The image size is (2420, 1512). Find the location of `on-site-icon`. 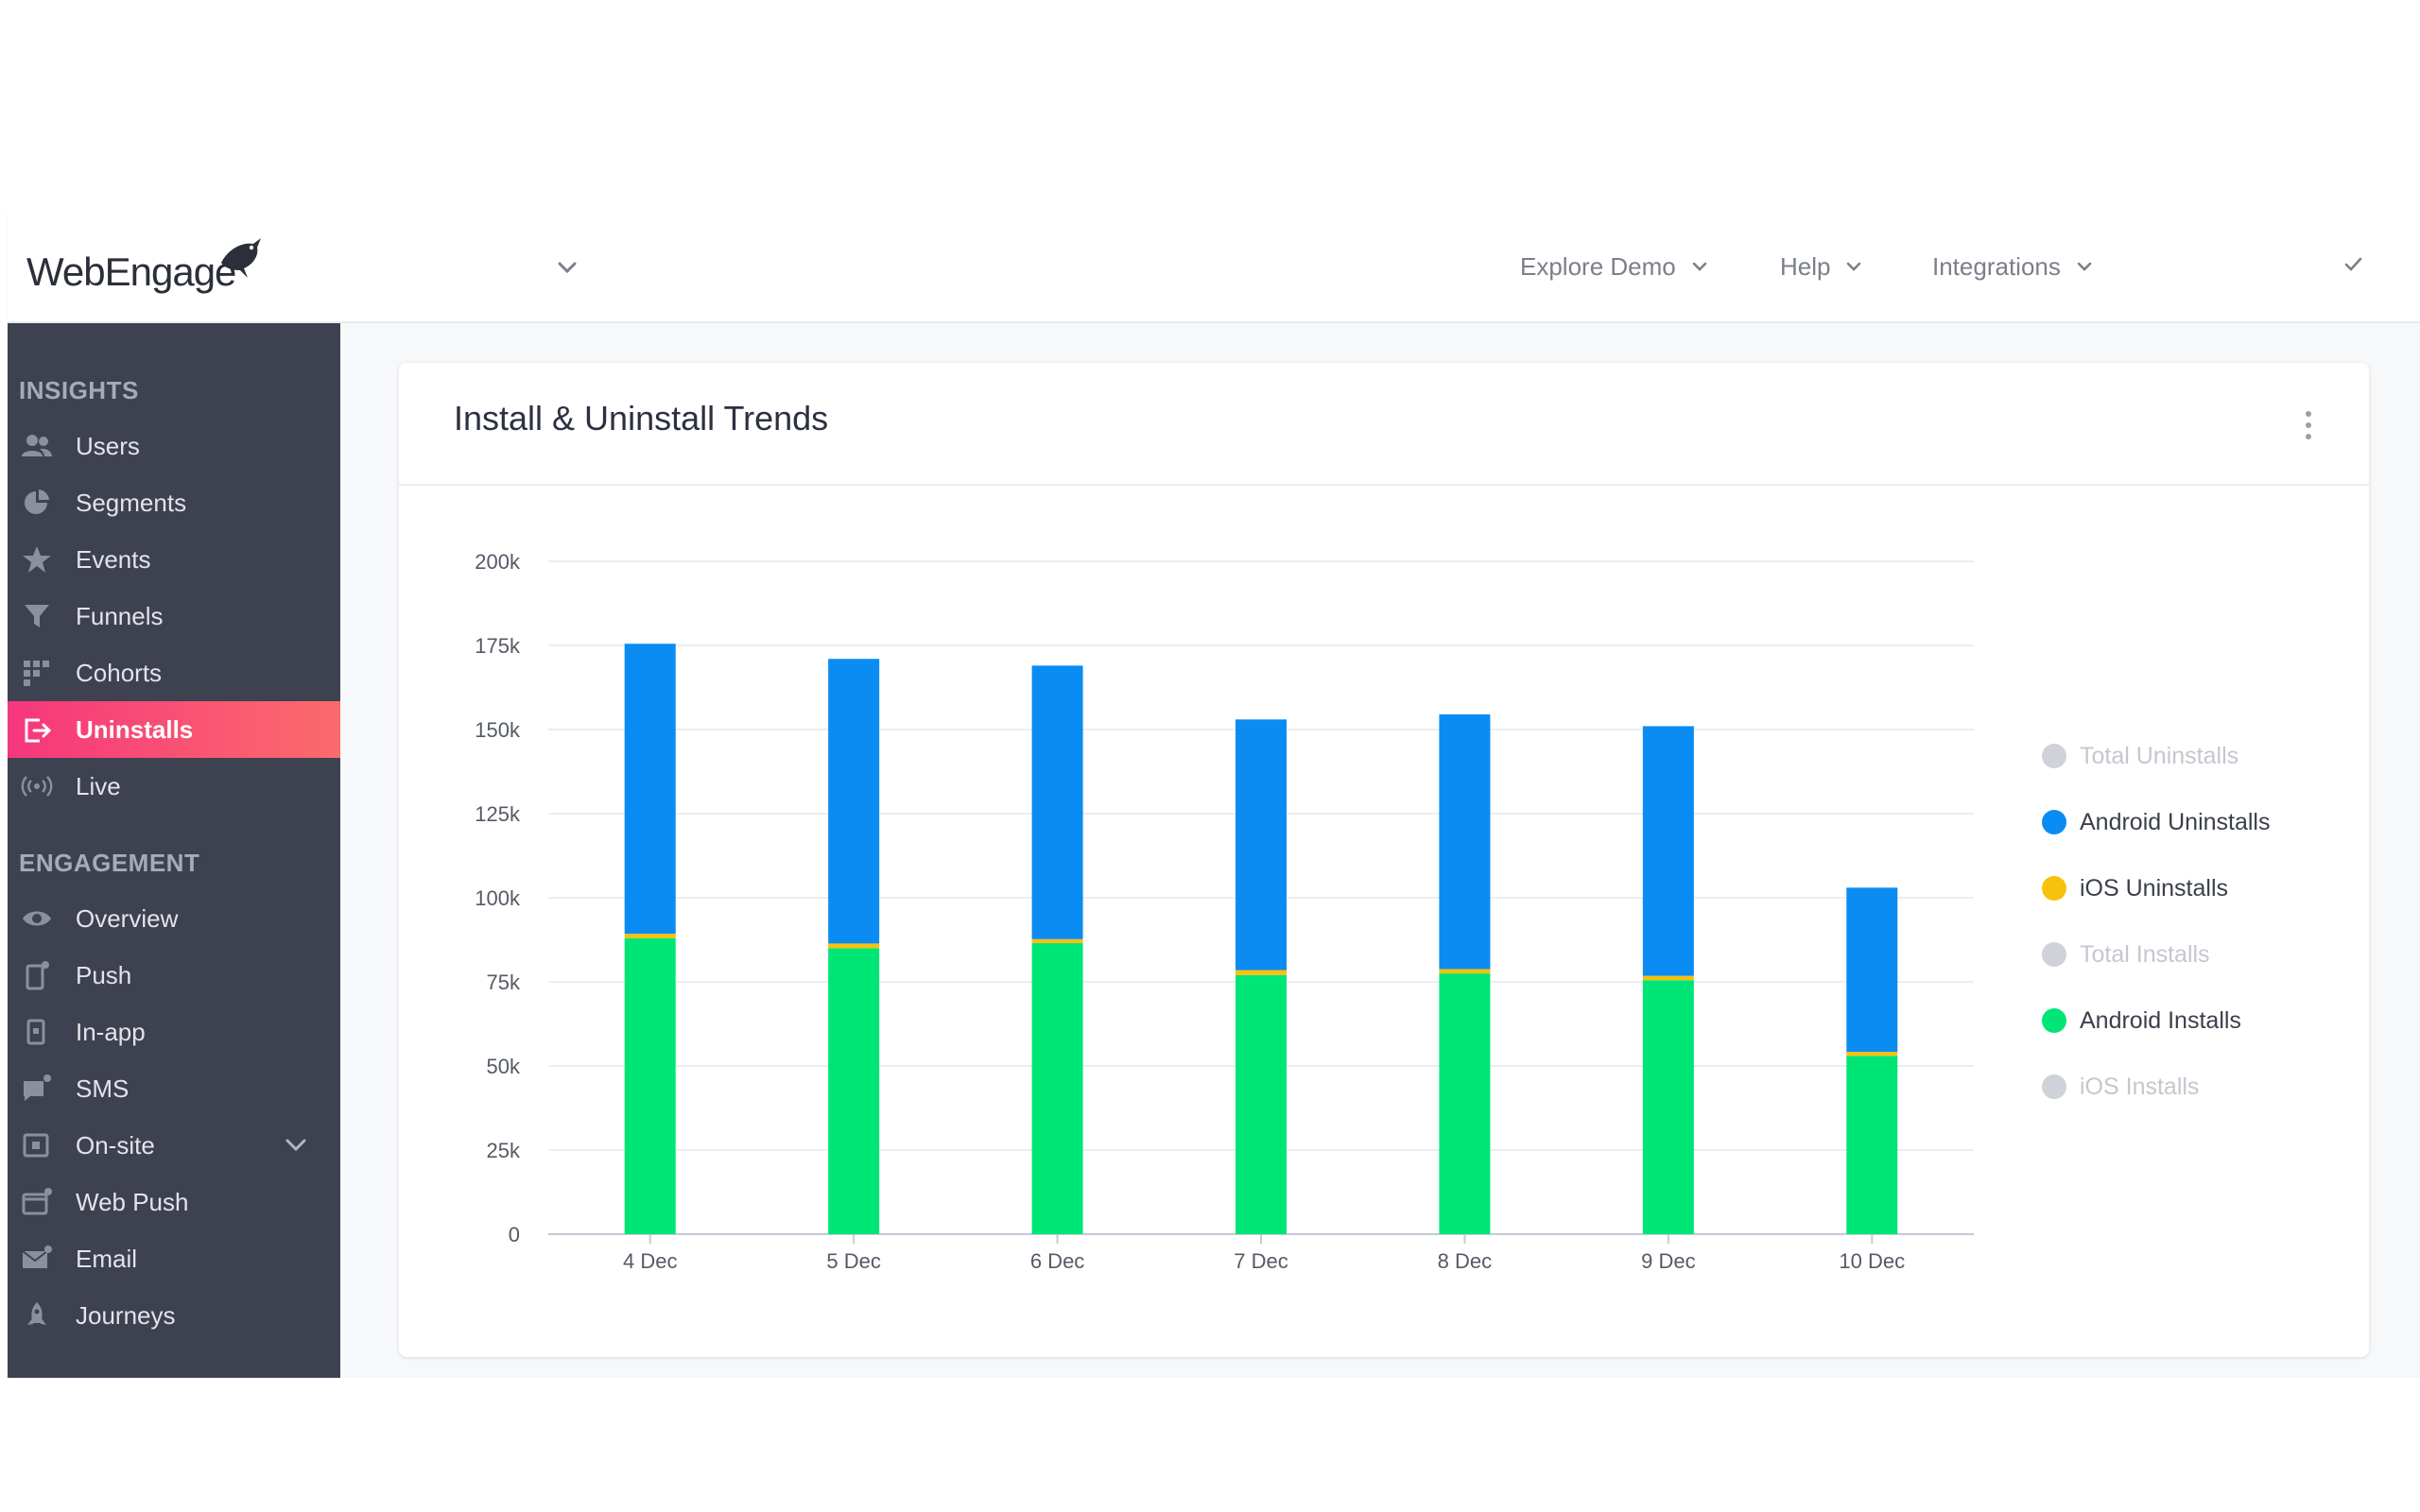

on-site-icon is located at coordinates (36, 1145).